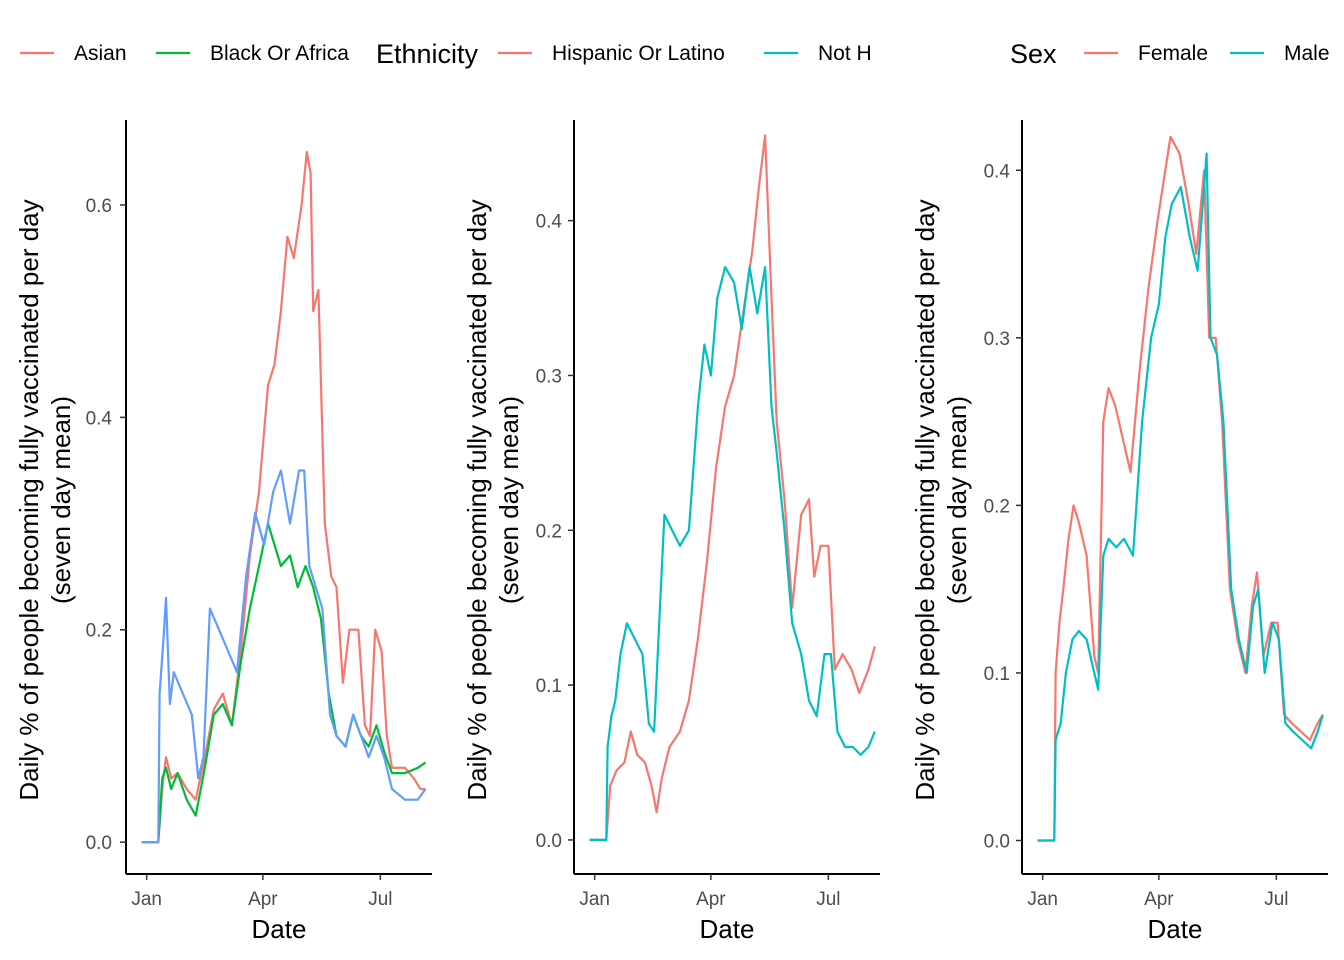  What do you see at coordinates (427, 54) in the screenshot?
I see `legend-title: Ethnicity` at bounding box center [427, 54].